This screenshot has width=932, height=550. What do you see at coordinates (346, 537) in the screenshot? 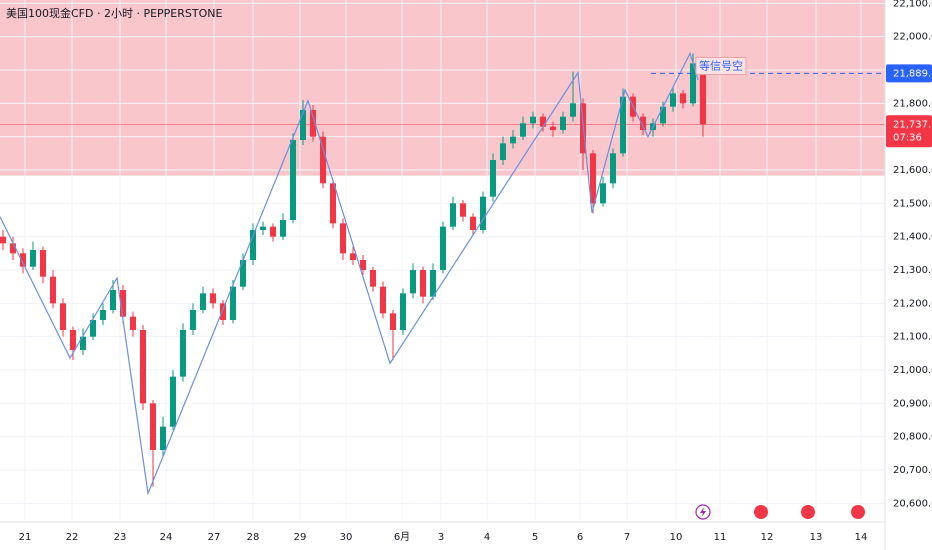
I see `x-tick-label: 30` at bounding box center [346, 537].